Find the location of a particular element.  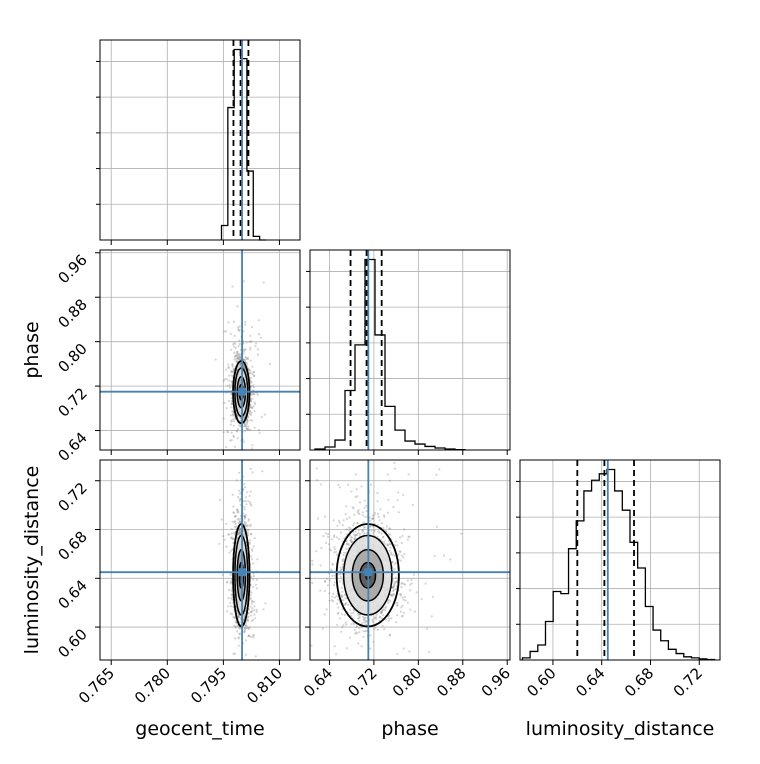

x-tick-label-phase-1: 0.72 is located at coordinates (362, 682).